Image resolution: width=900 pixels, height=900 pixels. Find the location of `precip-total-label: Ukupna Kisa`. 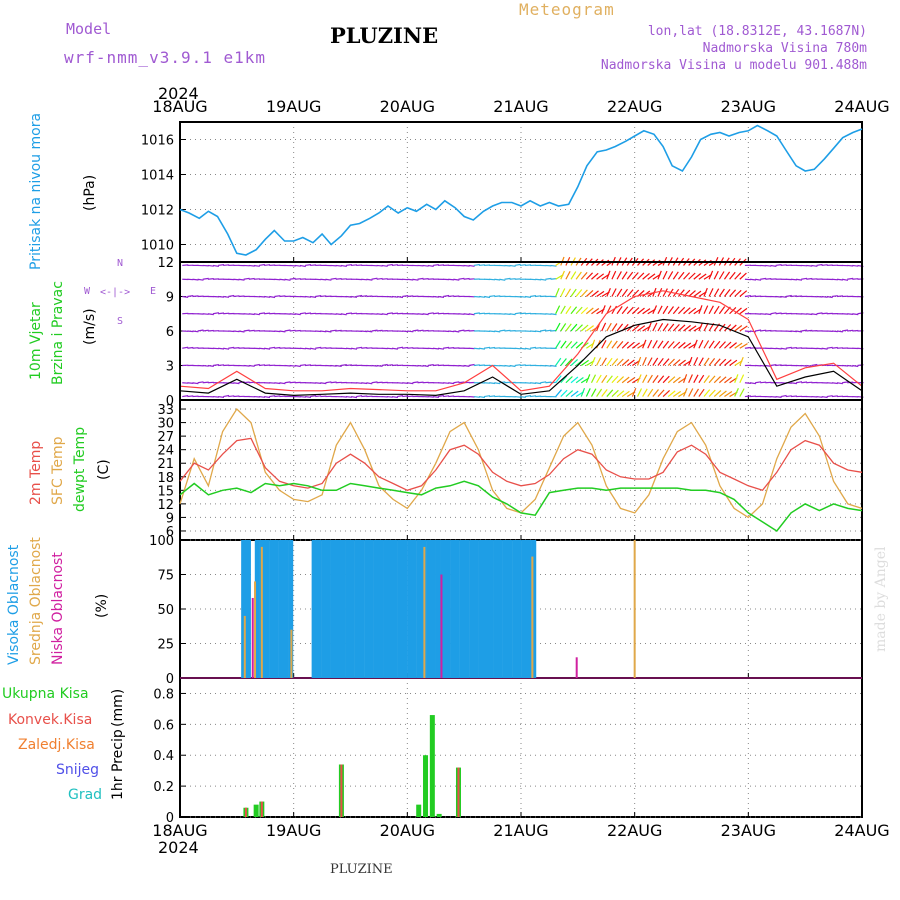

precip-total-label: Ukupna Kisa is located at coordinates (45, 694).